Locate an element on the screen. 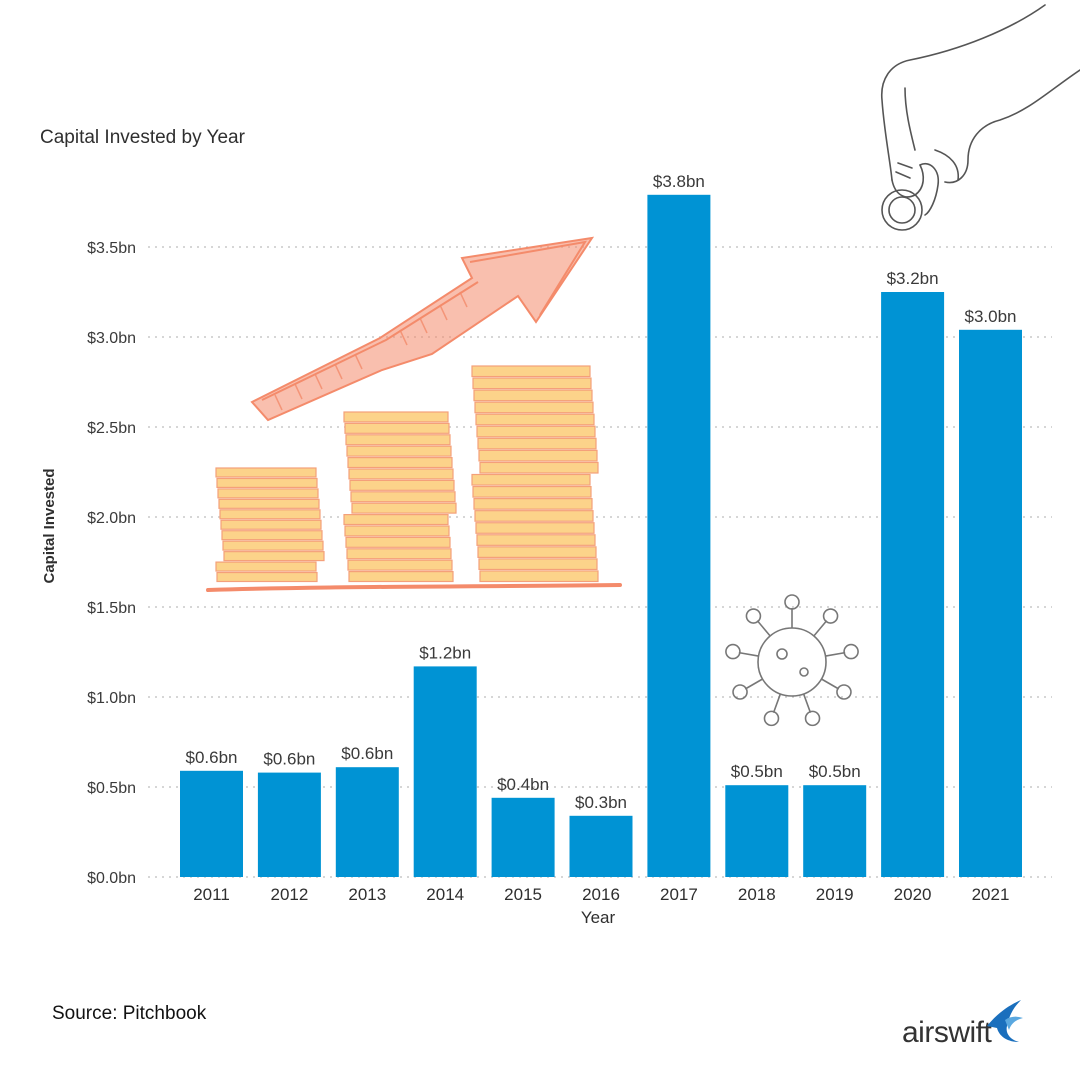 The height and width of the screenshot is (1080, 1080). brand-logo: airswift is located at coordinates (963, 1023).